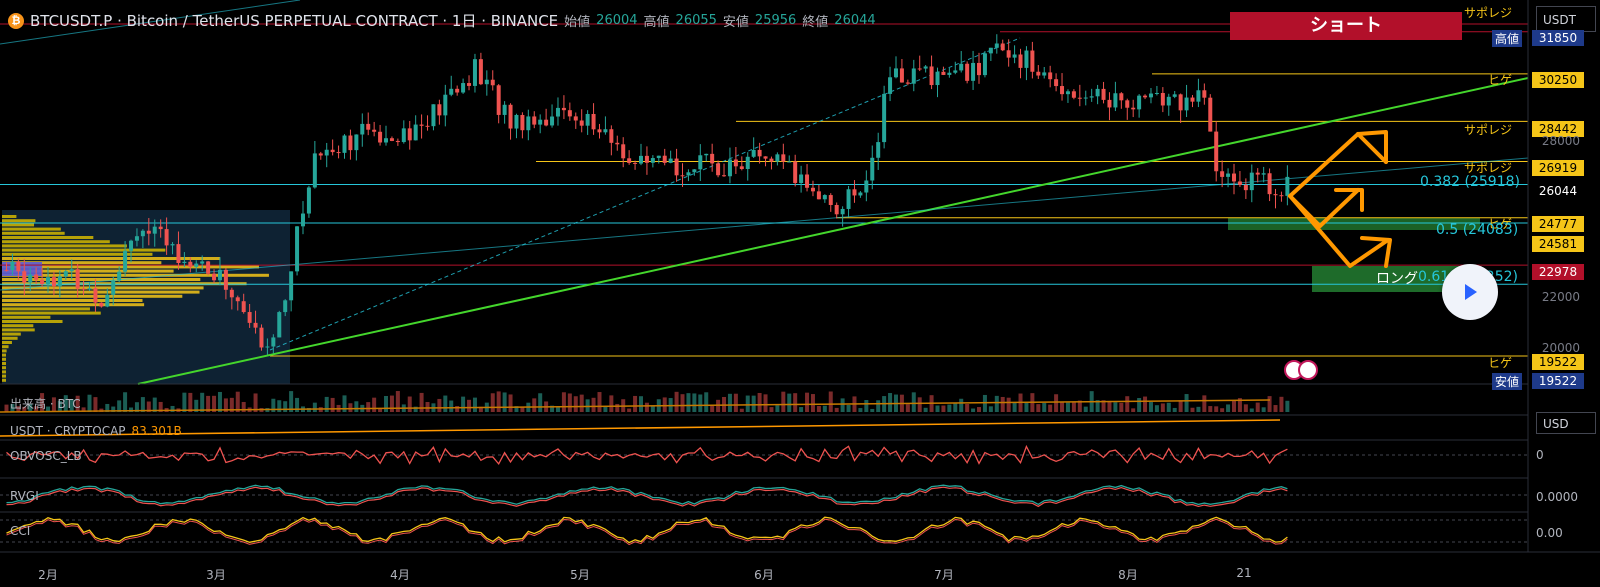 The image size is (1600, 587). Describe the element at coordinates (1308, 370) in the screenshot. I see `event-icon` at that location.